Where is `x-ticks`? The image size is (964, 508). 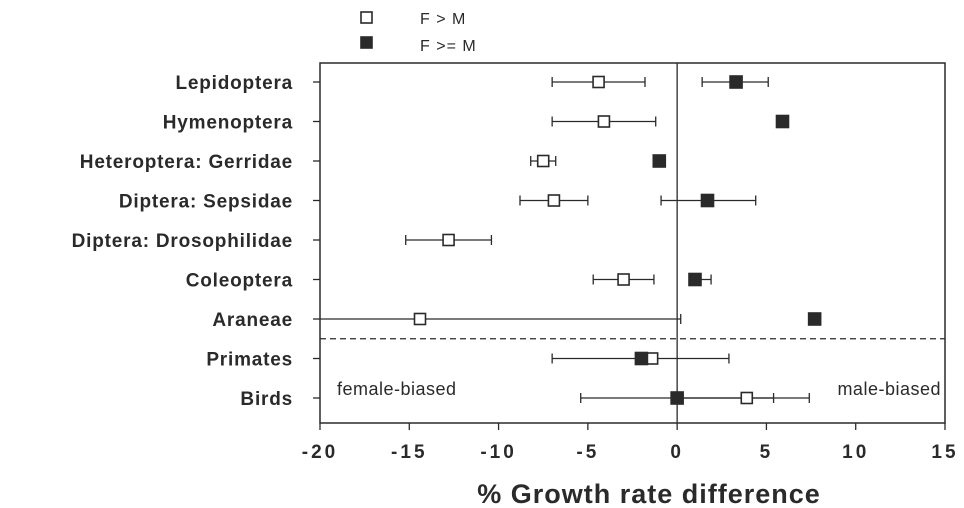
x-ticks is located at coordinates (632, 426).